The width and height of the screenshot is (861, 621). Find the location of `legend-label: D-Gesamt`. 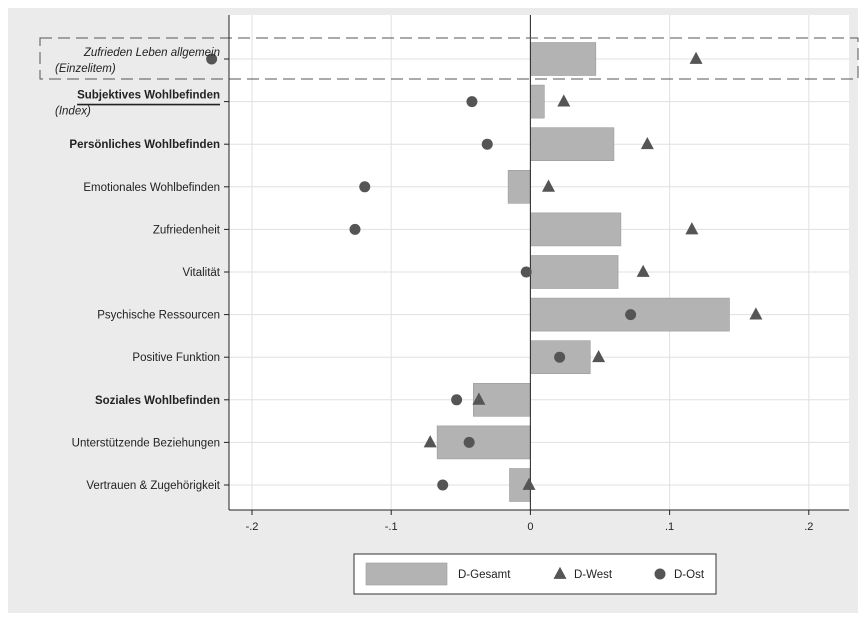

legend-label: D-Gesamt is located at coordinates (484, 575).